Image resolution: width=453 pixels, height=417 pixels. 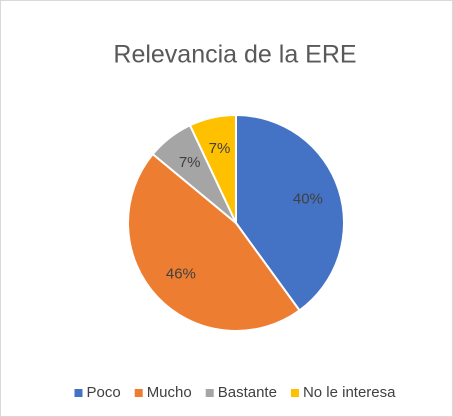 What do you see at coordinates (247, 392) in the screenshot?
I see `legend-label: Bastante` at bounding box center [247, 392].